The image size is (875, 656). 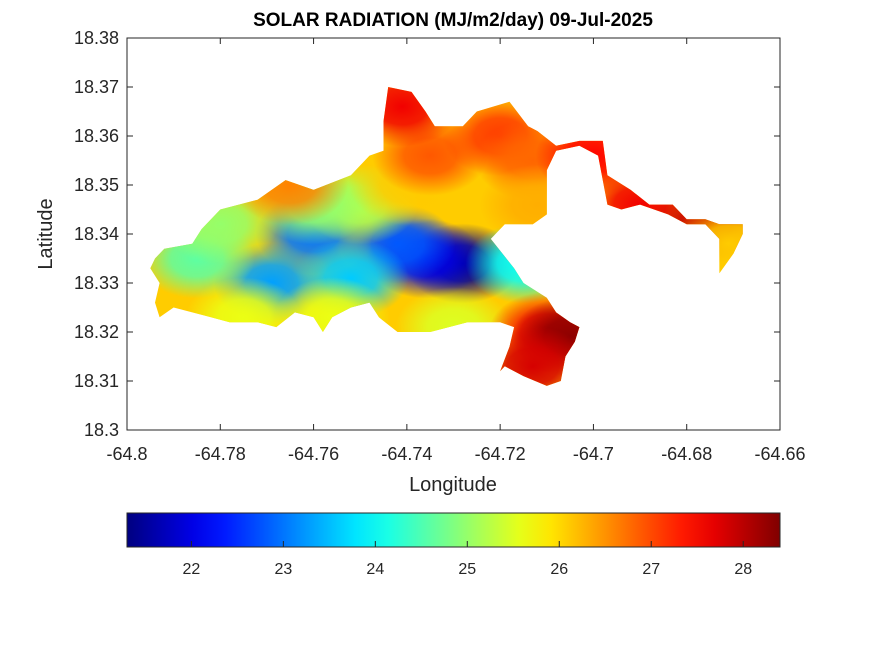 I want to click on colorbar-ticks: 22 23 24 25 26 27 28, so click(x=467, y=559).